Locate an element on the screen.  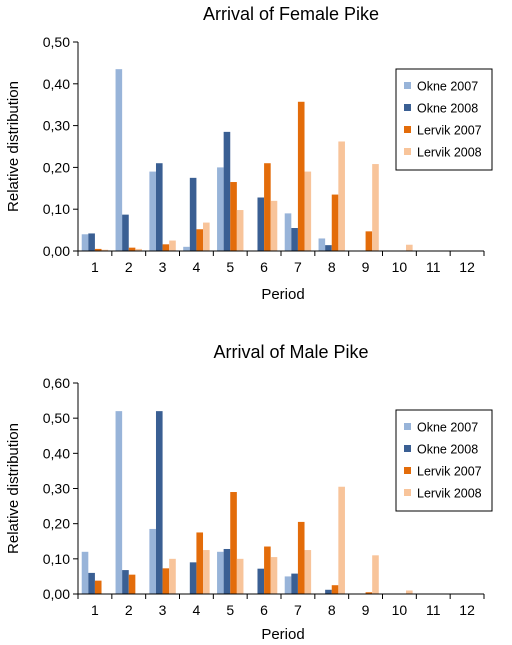
x-tick-label: 3 is located at coordinates (163, 610).